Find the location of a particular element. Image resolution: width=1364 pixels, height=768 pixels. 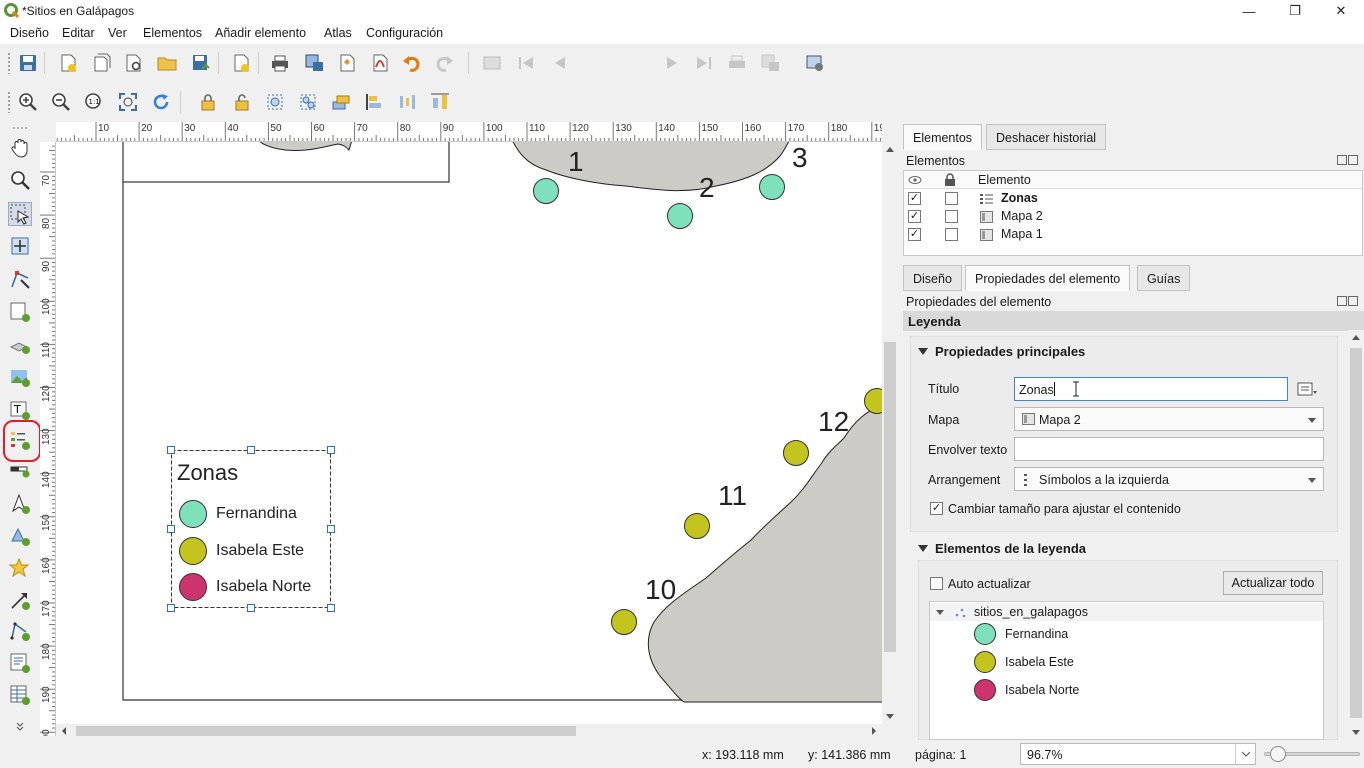

distribute-items-icon is located at coordinates (407, 102).